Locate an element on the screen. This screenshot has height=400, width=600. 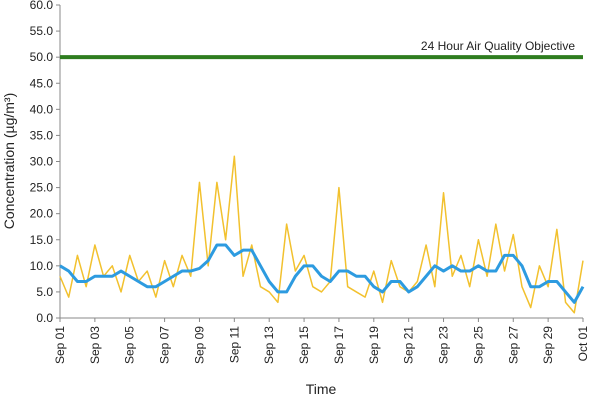
y-tick-label: 50.0 is located at coordinates (42, 57).